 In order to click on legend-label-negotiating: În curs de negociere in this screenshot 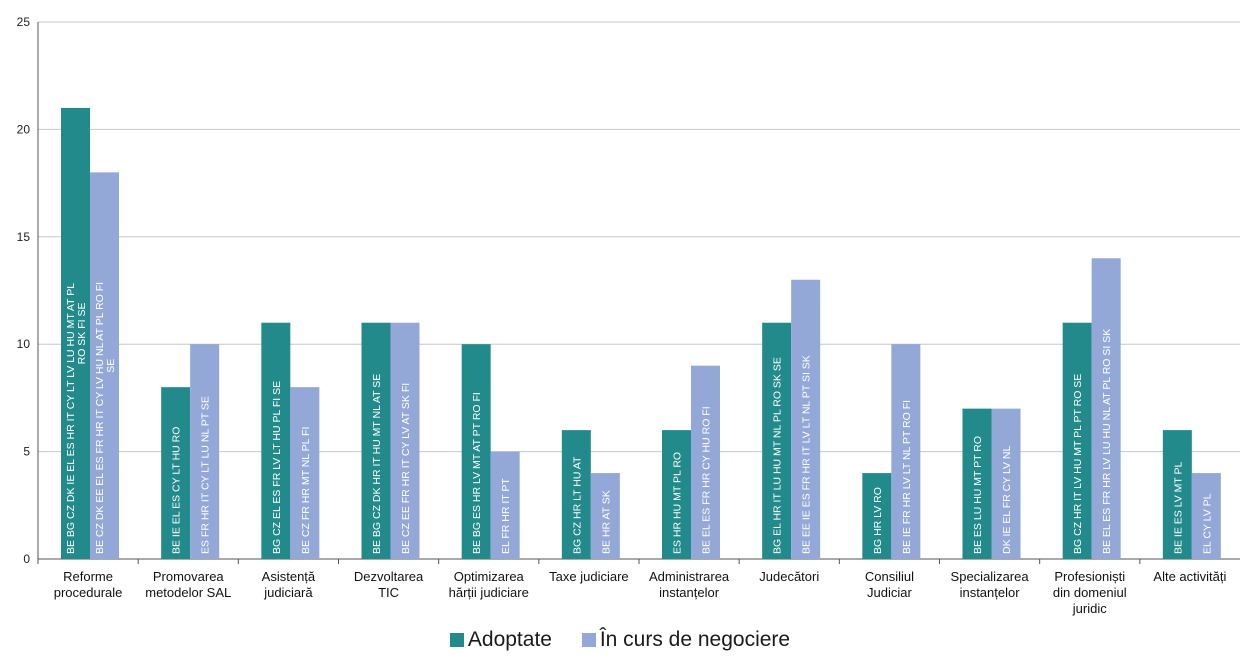, I will do `click(695, 639)`.